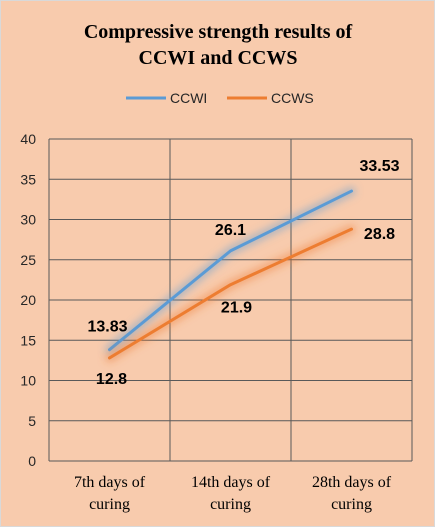 This screenshot has height=528, width=435. Describe the element at coordinates (188, 98) in the screenshot. I see `legend-label: CCWI` at that location.